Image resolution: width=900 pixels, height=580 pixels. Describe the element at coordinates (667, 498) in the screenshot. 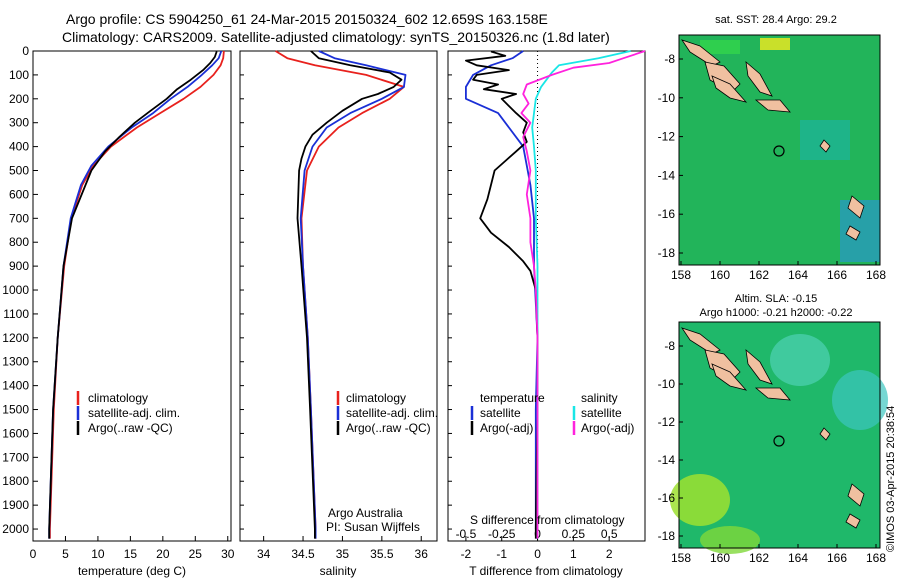

I see `map-y-tick-label: -16` at that location.